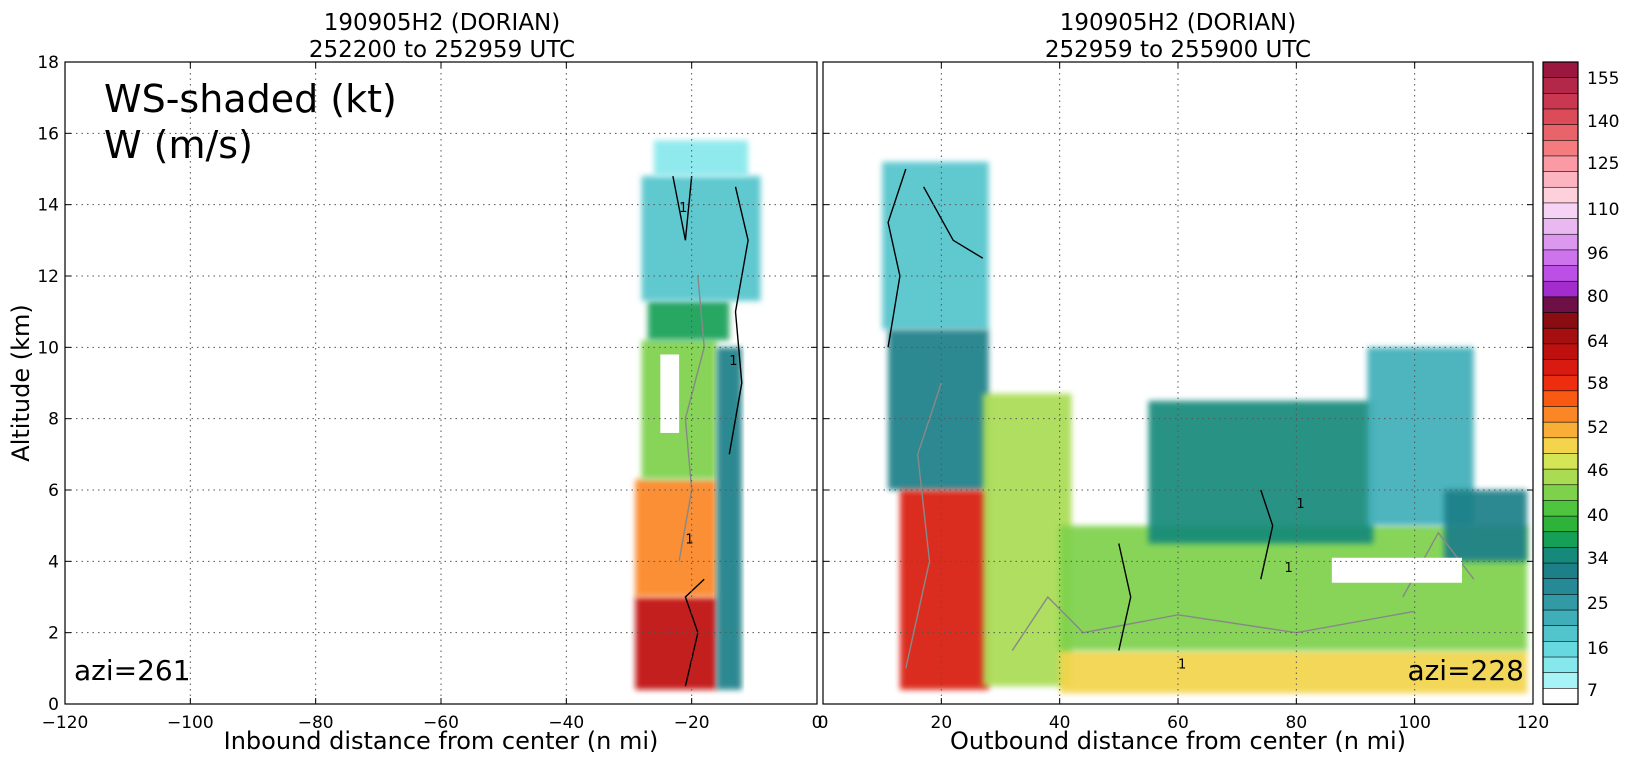  Describe the element at coordinates (48, 206) in the screenshot. I see `left-ytick-label: 14` at that location.